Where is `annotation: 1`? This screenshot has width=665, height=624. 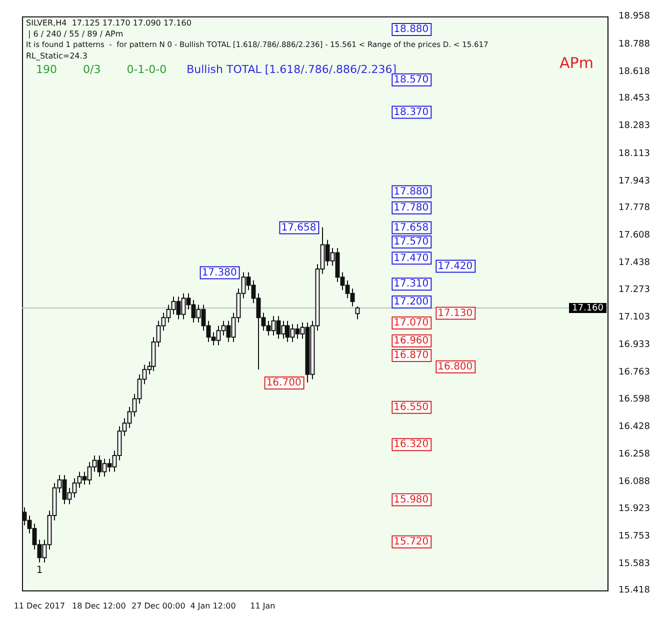
annotation: 1 is located at coordinates (39, 570).